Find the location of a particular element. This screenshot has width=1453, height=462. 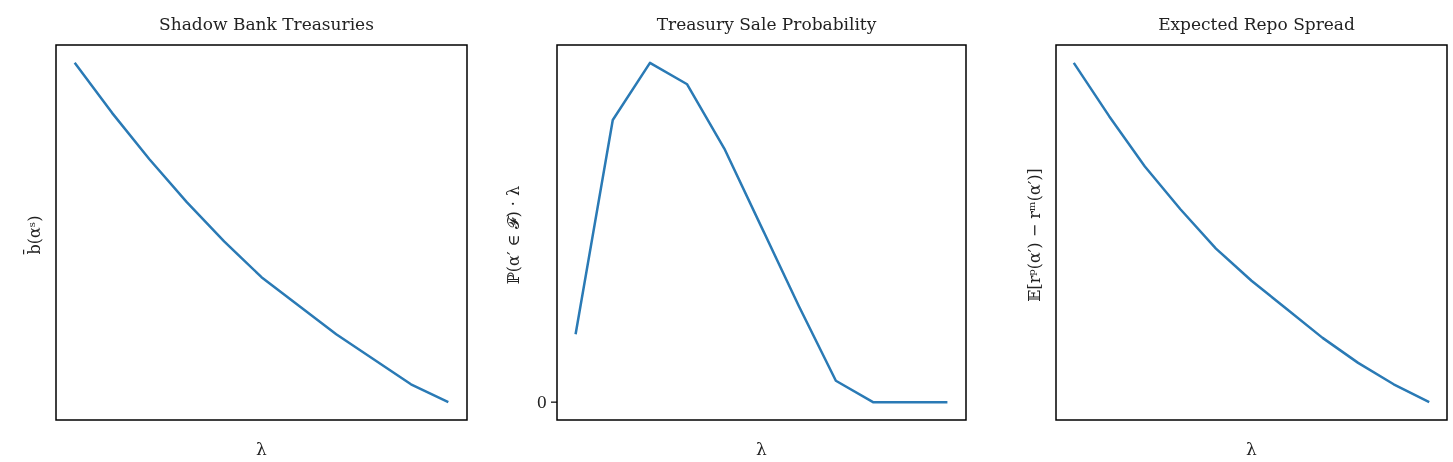

chart-title: Treasury Sale Probability is located at coordinates (766, 23).